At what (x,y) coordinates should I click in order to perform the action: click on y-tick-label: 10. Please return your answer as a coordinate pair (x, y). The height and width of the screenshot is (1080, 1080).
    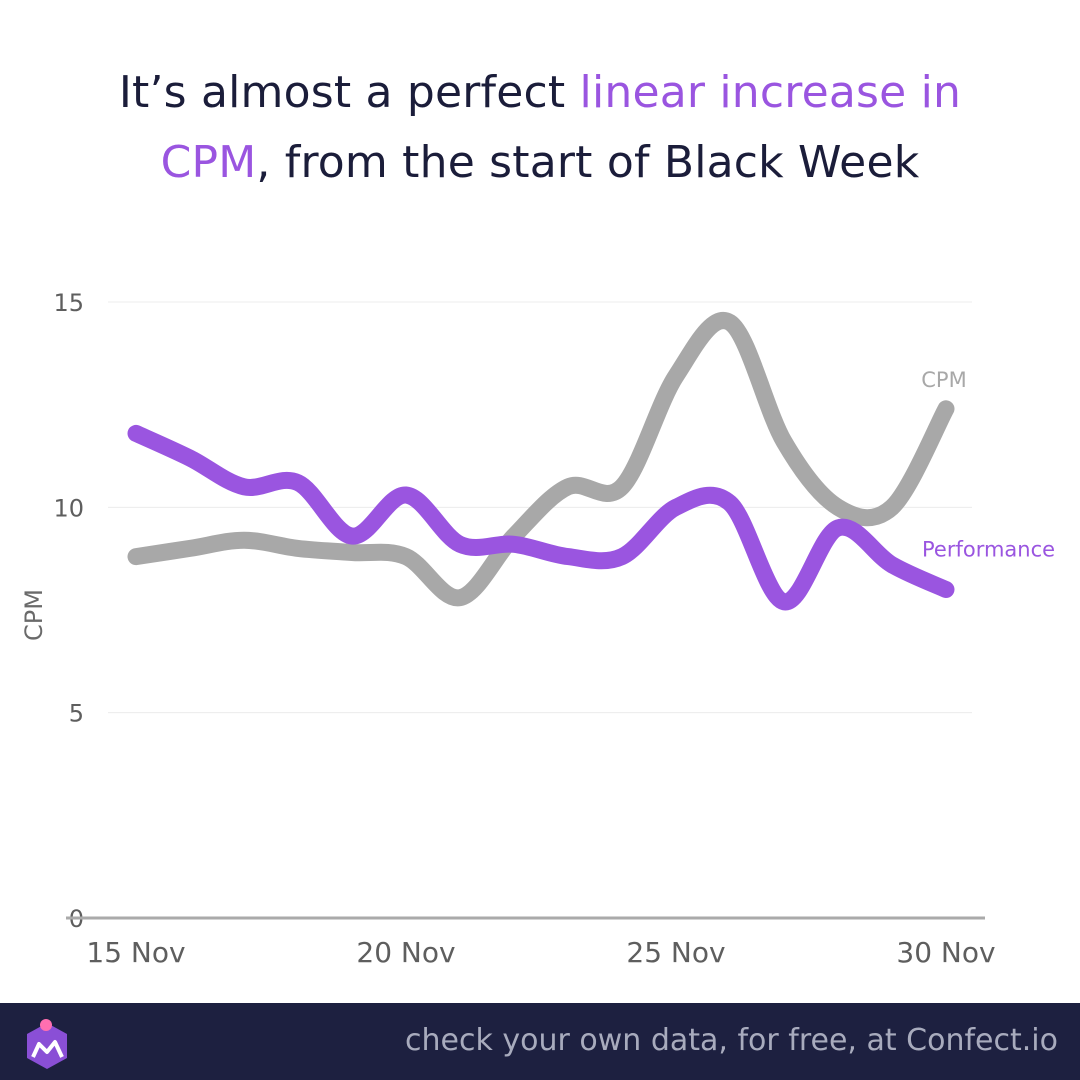
    Looking at the image, I should click on (68, 508).